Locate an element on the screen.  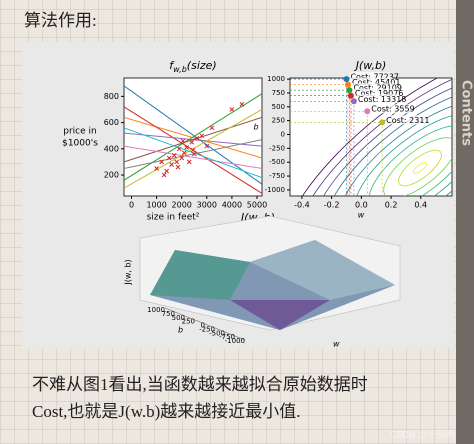
title-sub: w,b is located at coordinates (180, 69).